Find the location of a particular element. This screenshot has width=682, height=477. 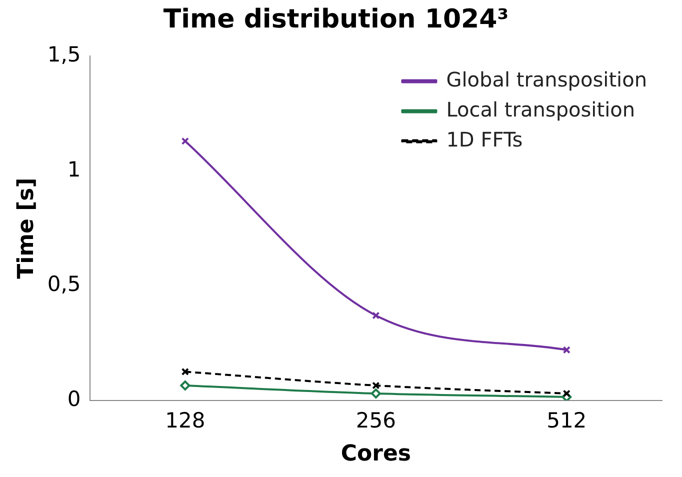

y-tick-label: 1 is located at coordinates (74, 169).